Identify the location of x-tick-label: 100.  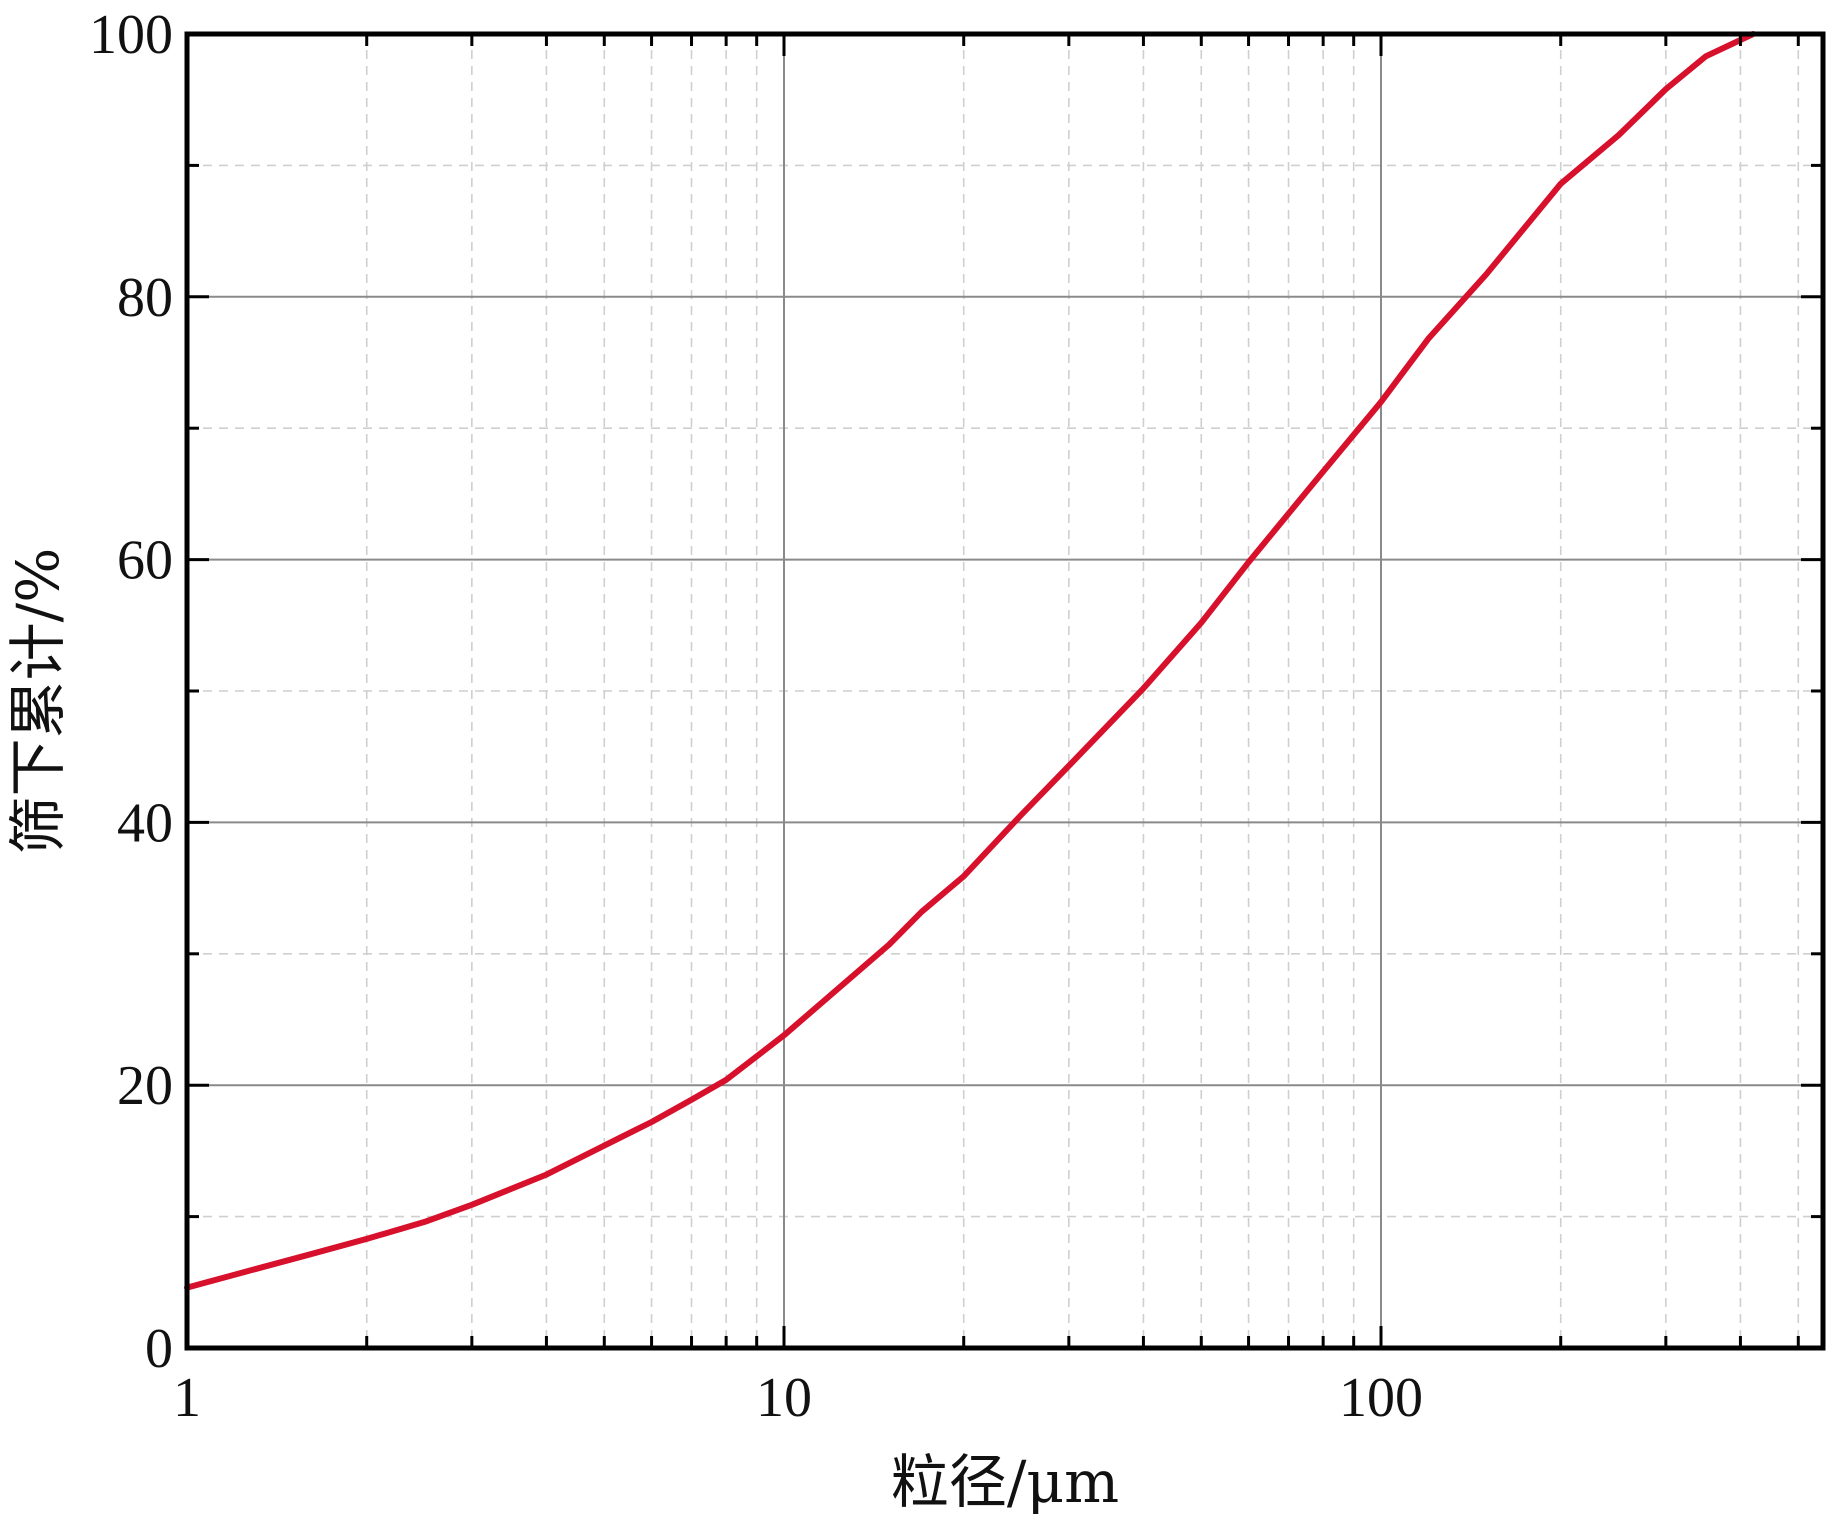
(1381, 1398).